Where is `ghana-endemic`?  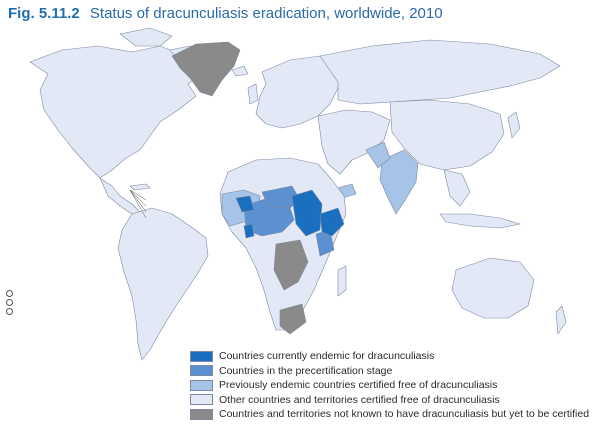
ghana-endemic is located at coordinates (249, 231).